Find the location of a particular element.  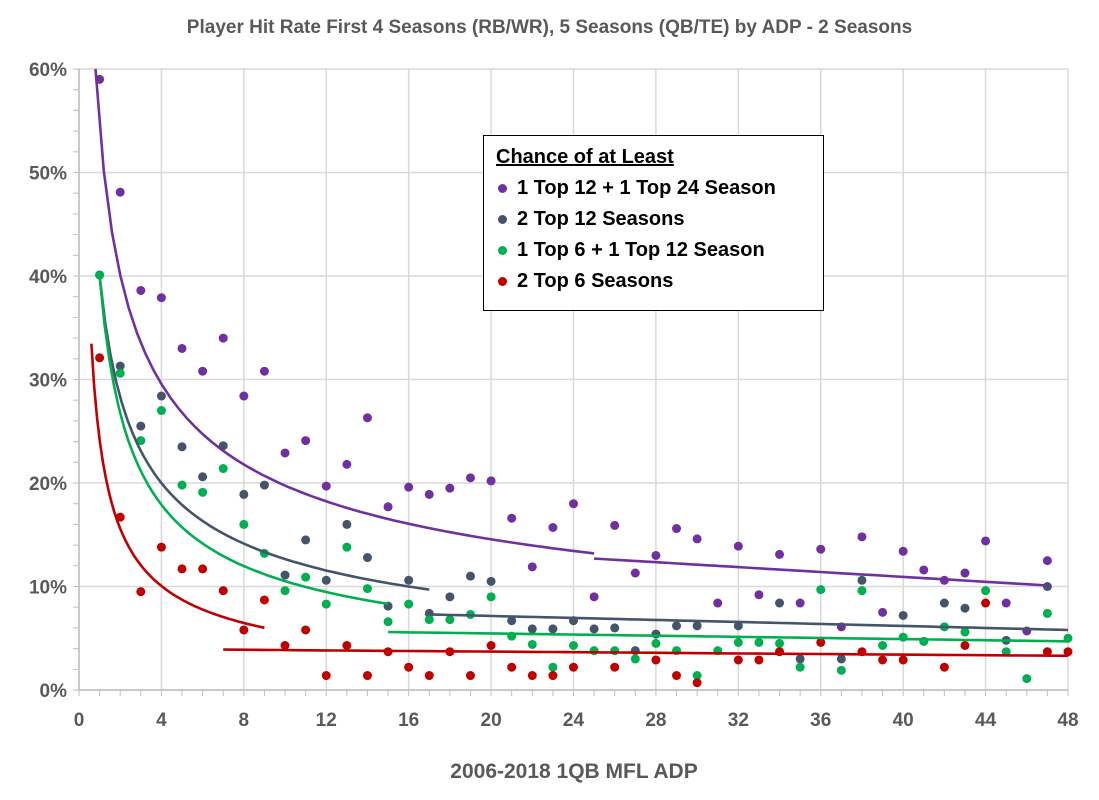

x-tick-label: 12 is located at coordinates (326, 720).